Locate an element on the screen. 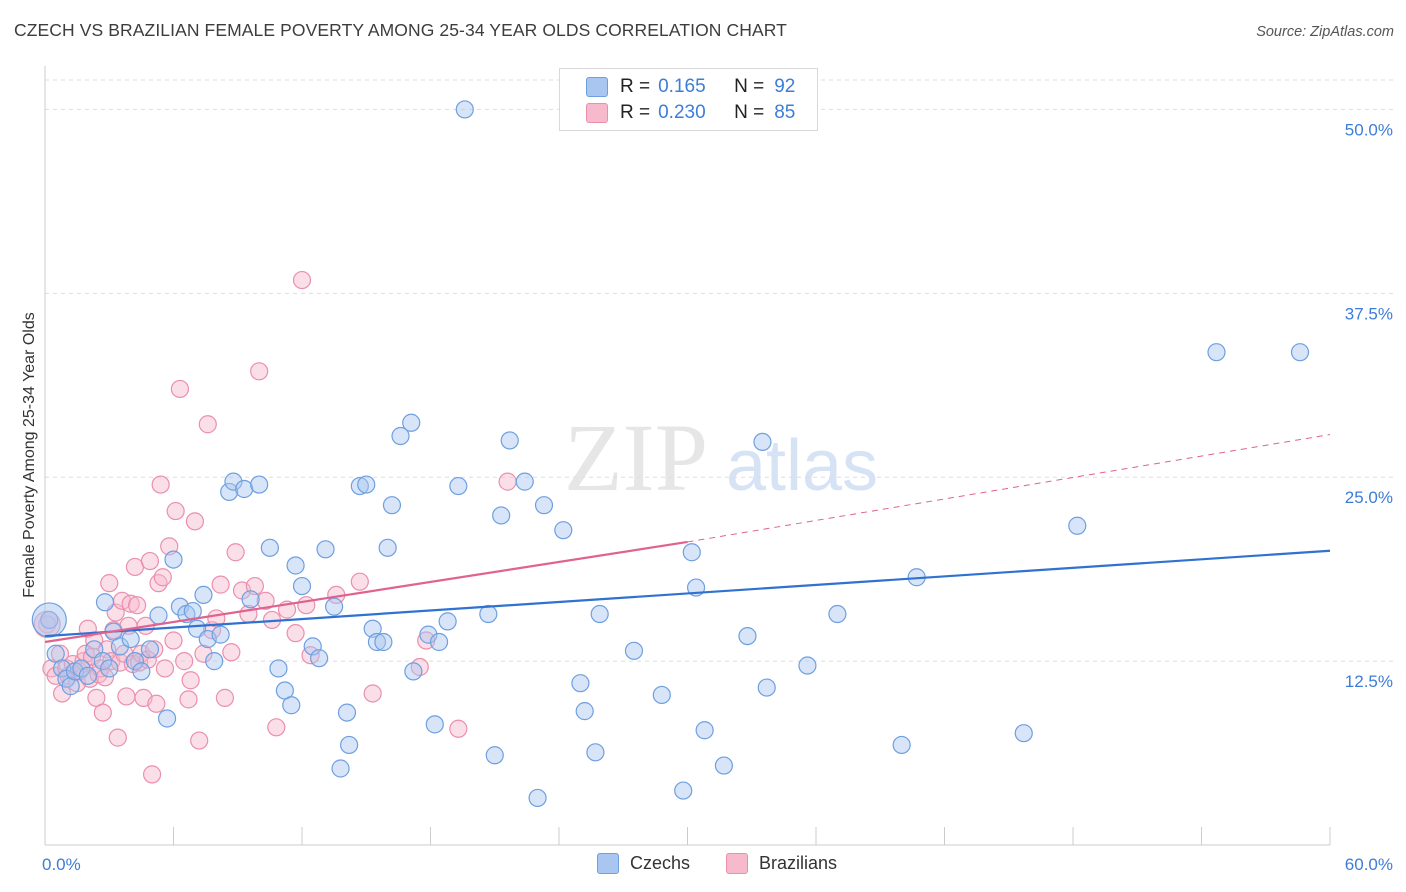 This screenshot has width=1406, height=892. y-tick-label: 50.0% is located at coordinates (1369, 129).